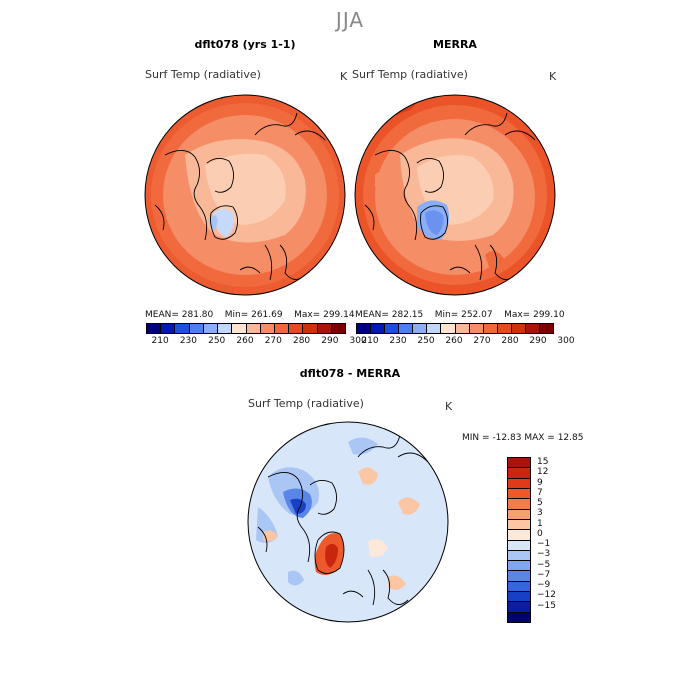 This screenshot has width=700, height=700. I want to click on diff-colorbar-ticks: 15 12 9 7 5 3 1 0 −1 −3 −5 −7 −9 −12 −15, so click(557, 539).